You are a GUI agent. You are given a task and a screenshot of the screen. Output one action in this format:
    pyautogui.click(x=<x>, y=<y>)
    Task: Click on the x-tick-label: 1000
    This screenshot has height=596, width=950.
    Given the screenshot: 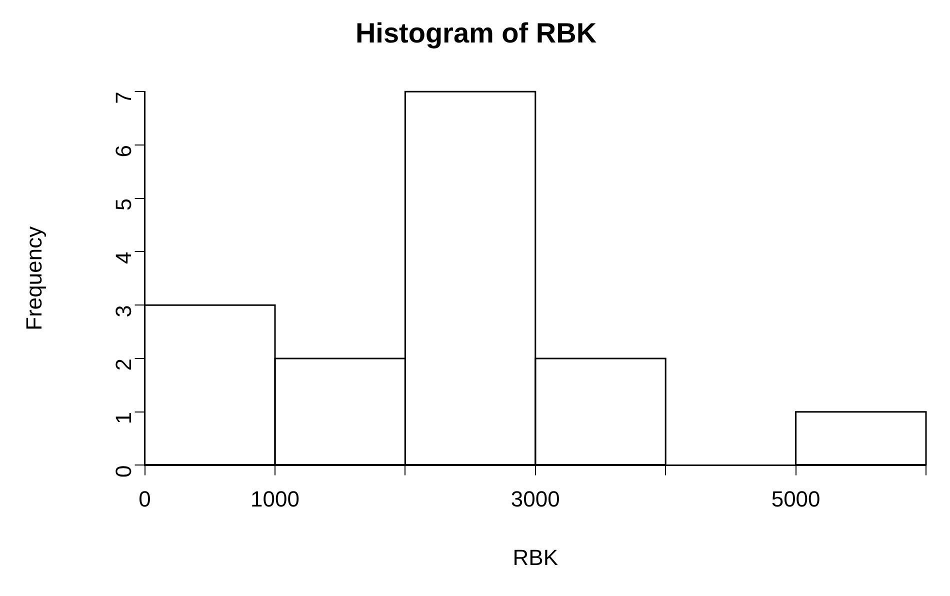 What is the action you would take?
    pyautogui.click(x=275, y=499)
    